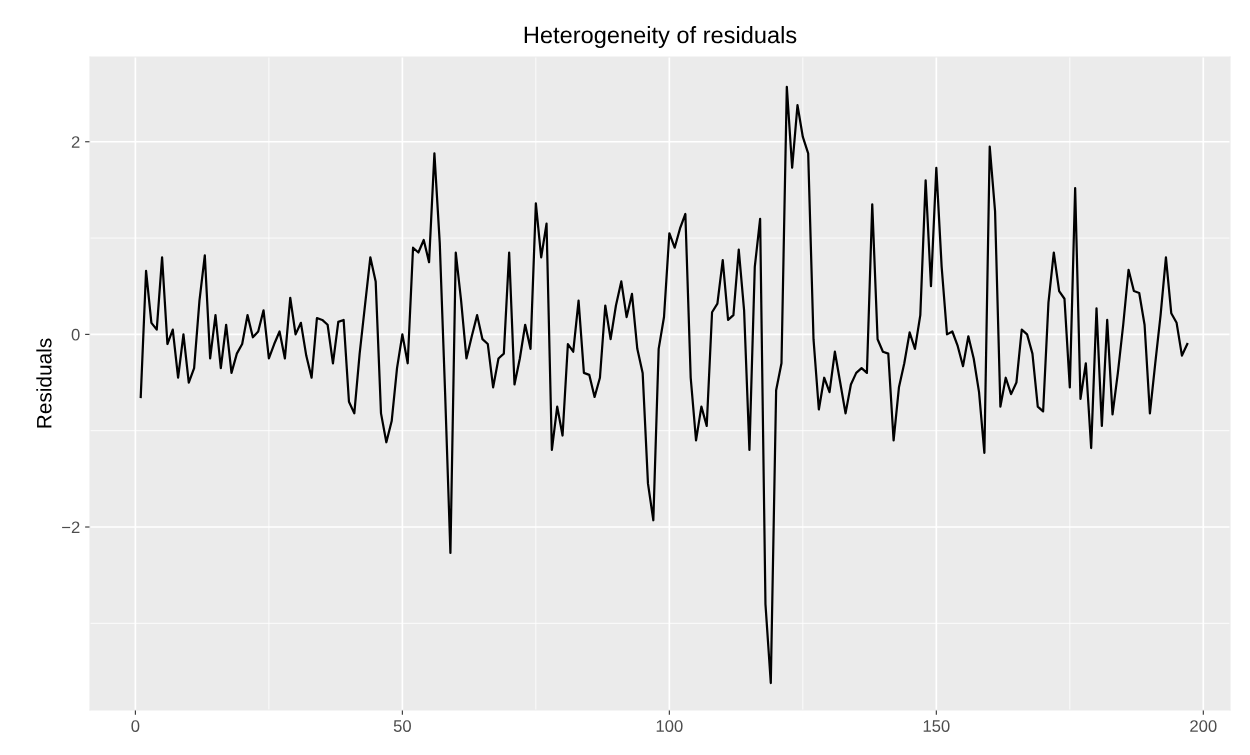 Image resolution: width=1250 pixels, height=755 pixels. What do you see at coordinates (1203, 726) in the screenshot?
I see `x-tick-label: 200` at bounding box center [1203, 726].